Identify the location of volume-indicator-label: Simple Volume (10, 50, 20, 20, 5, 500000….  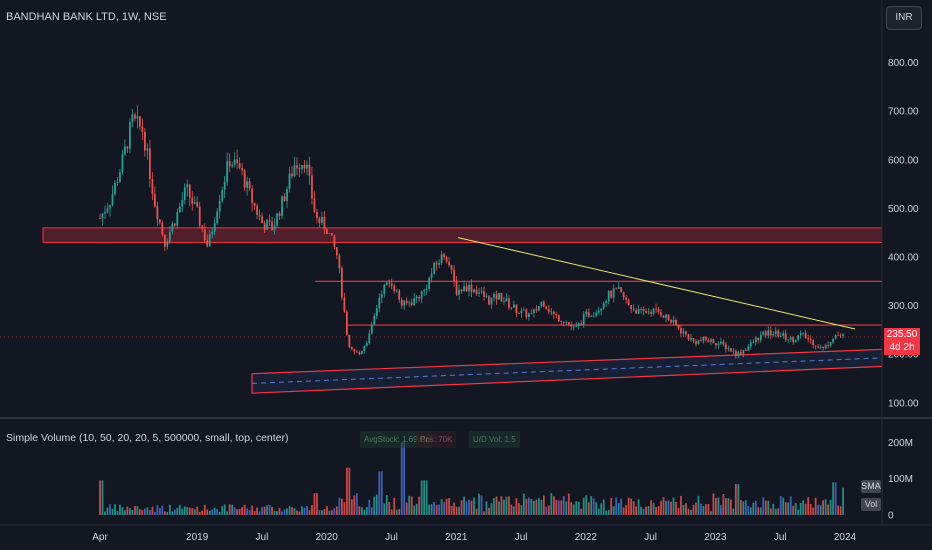
(147, 438).